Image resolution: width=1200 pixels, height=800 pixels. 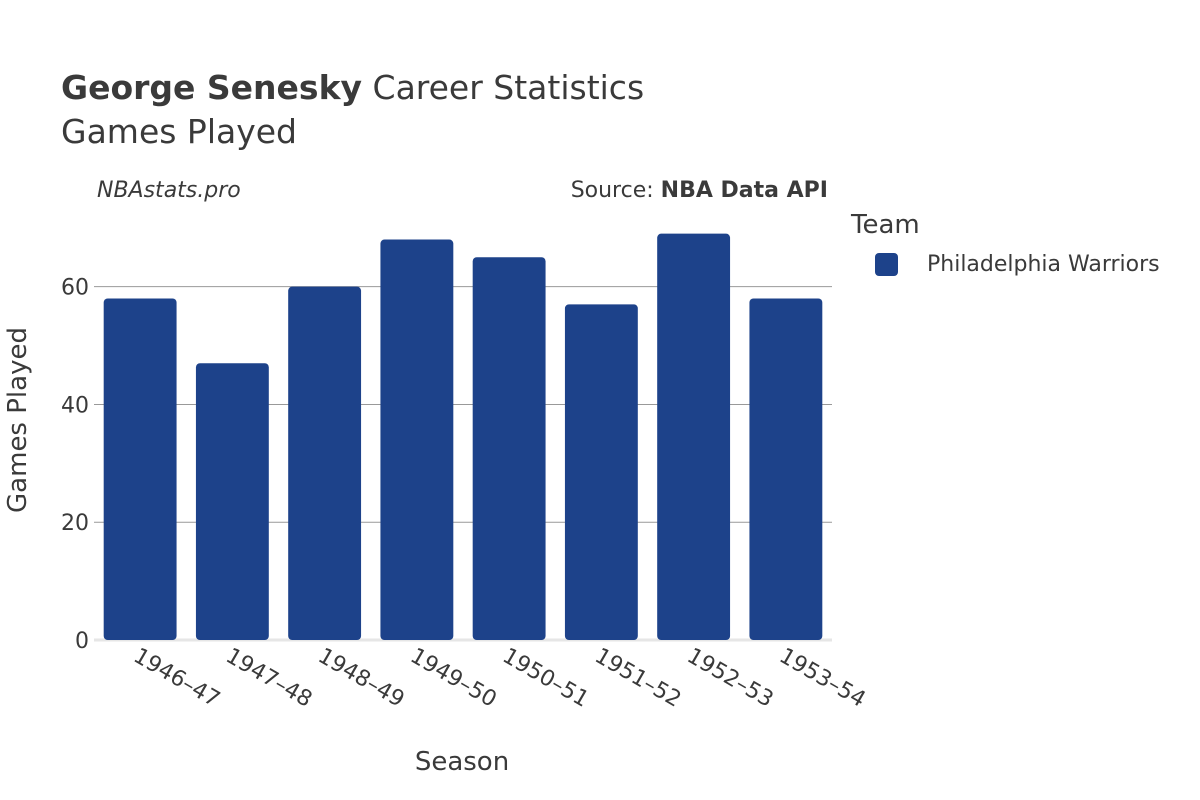 What do you see at coordinates (212, 87) in the screenshot?
I see `player-name: George Senesky` at bounding box center [212, 87].